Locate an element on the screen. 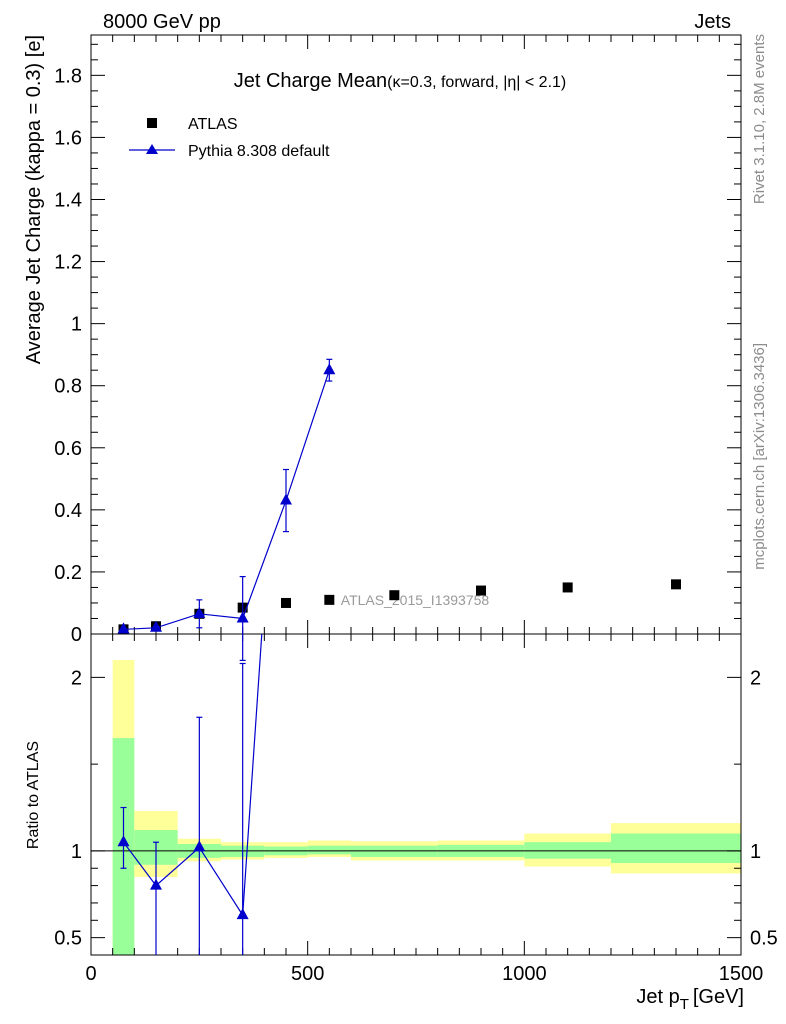  header-right: Jets is located at coordinates (712, 22).